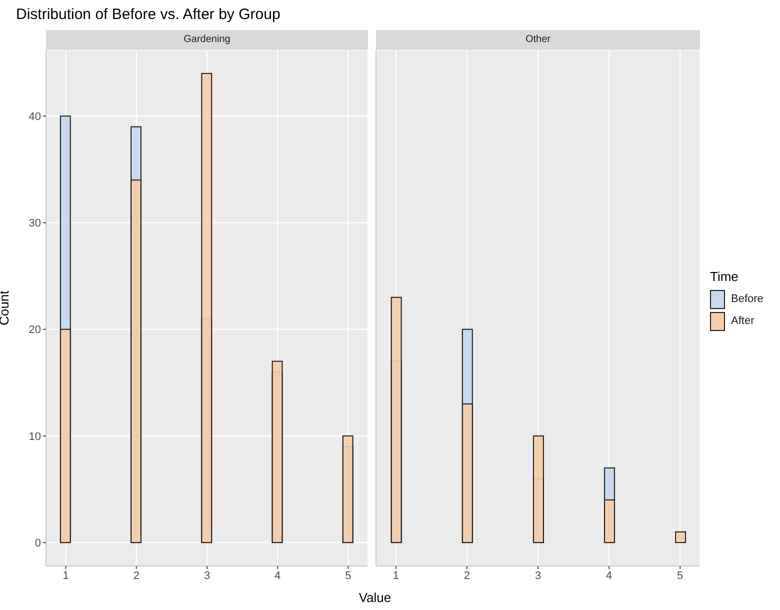  What do you see at coordinates (742, 321) in the screenshot?
I see `legend-label: After` at bounding box center [742, 321].